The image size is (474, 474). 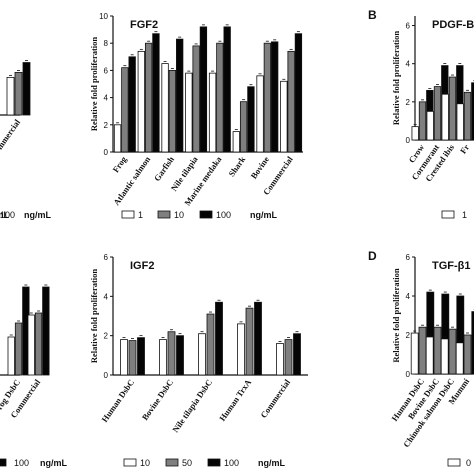 I want to click on pdgf-bar-4-s3, so click(x=472, y=111).